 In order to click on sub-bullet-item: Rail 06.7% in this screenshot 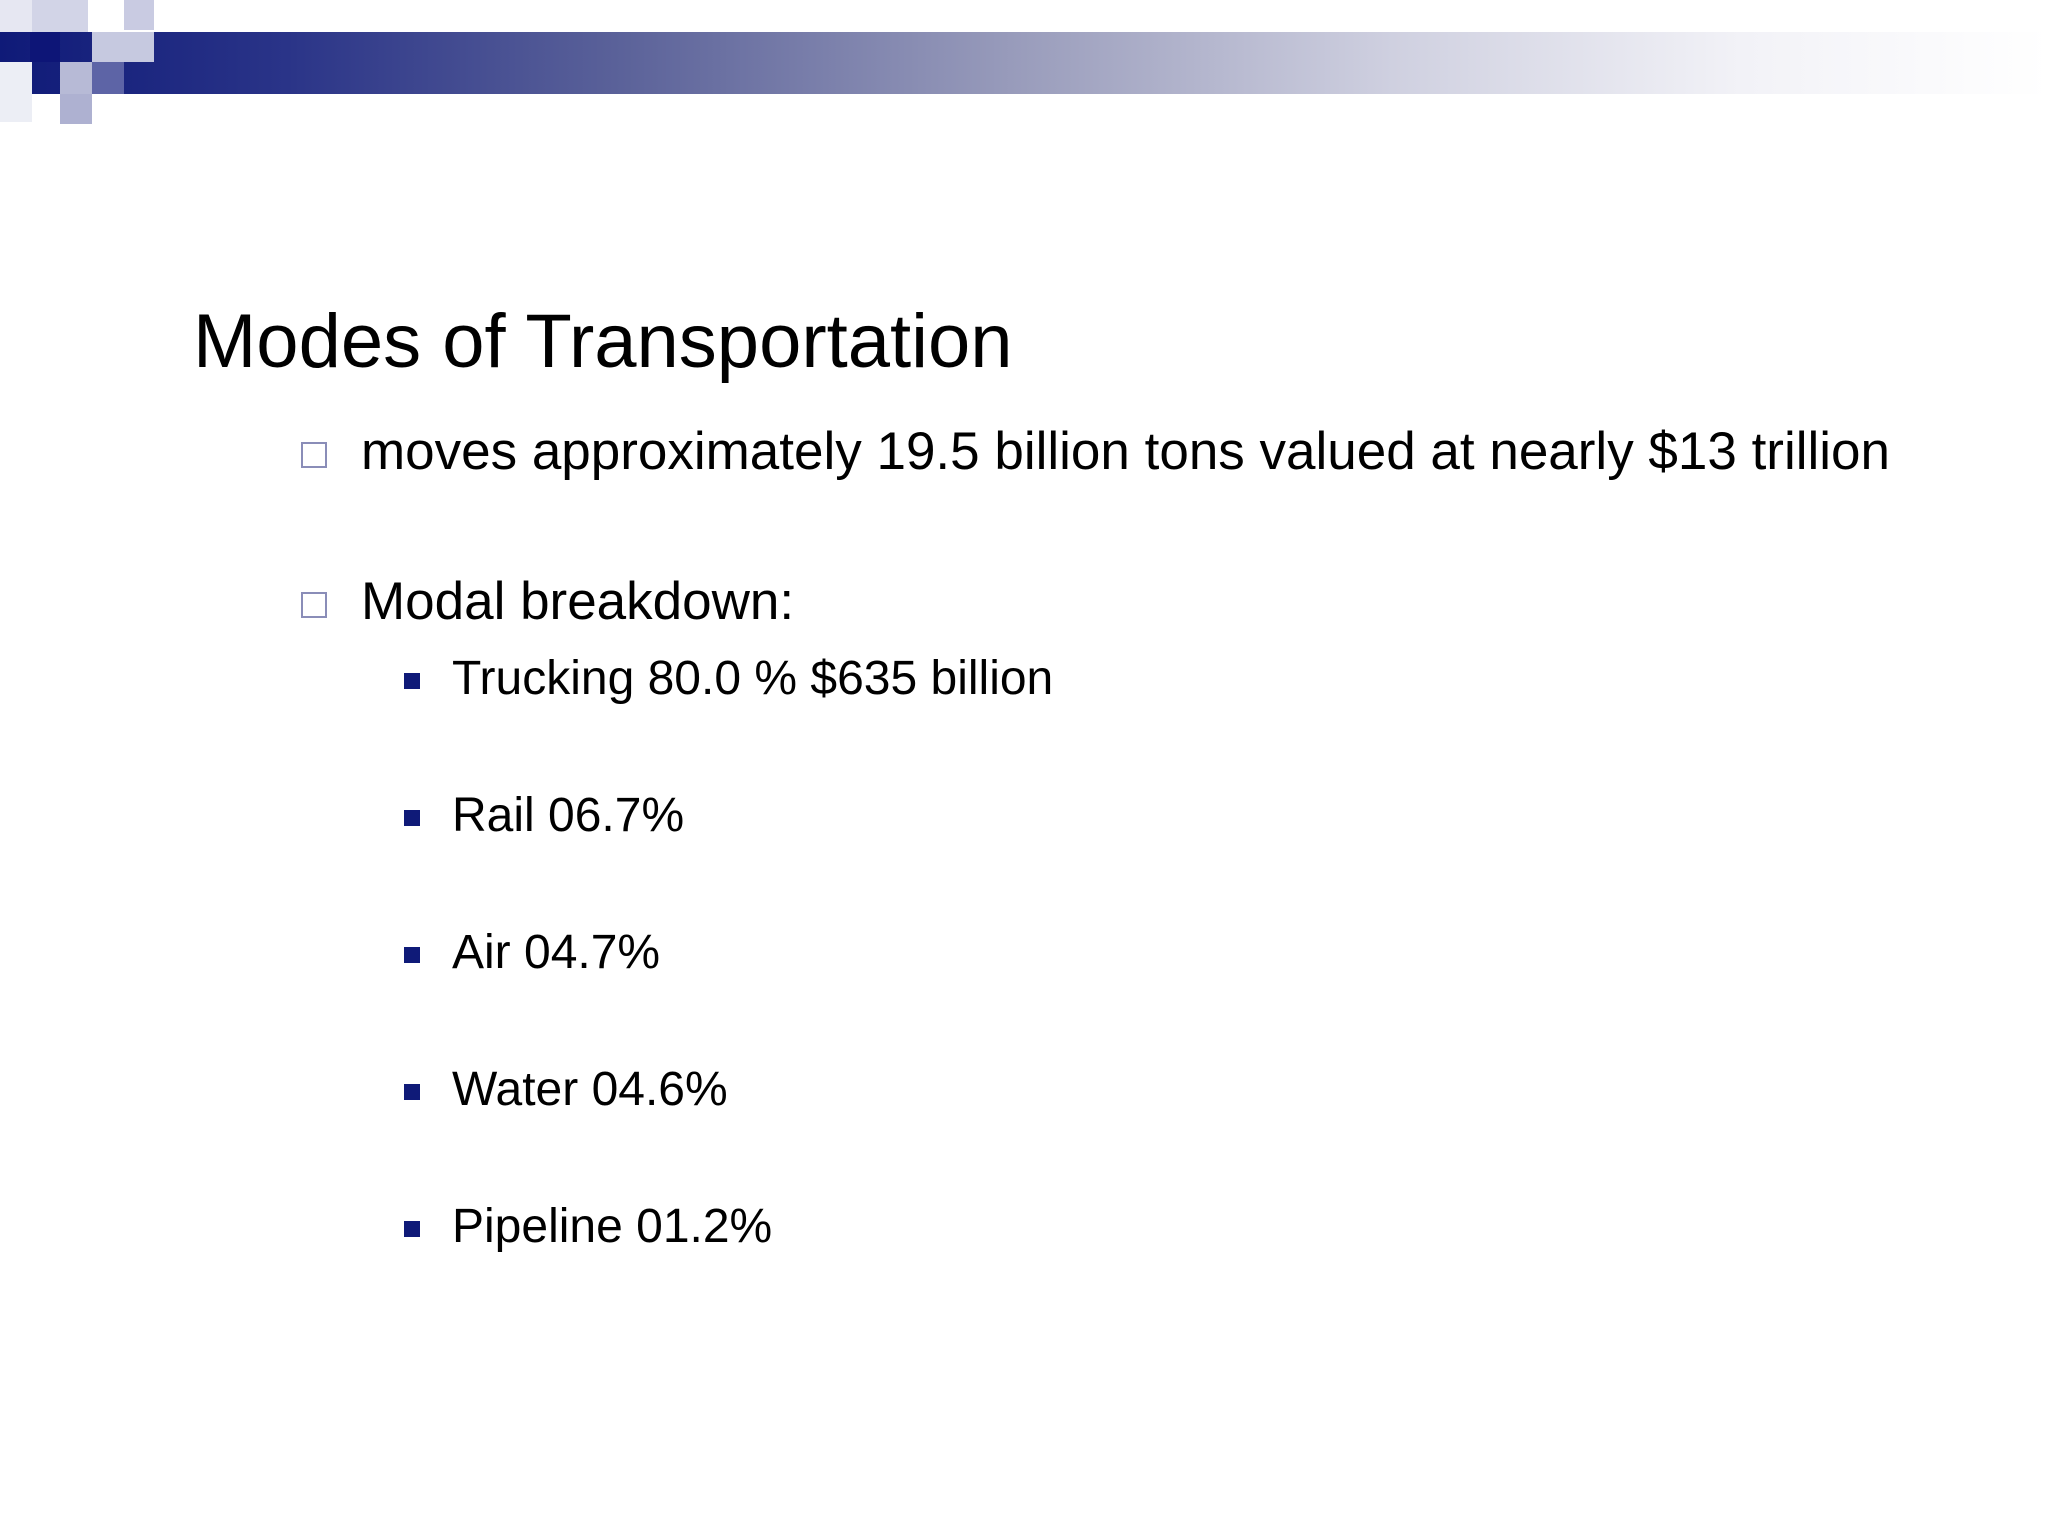, I will do `click(542, 816)`.